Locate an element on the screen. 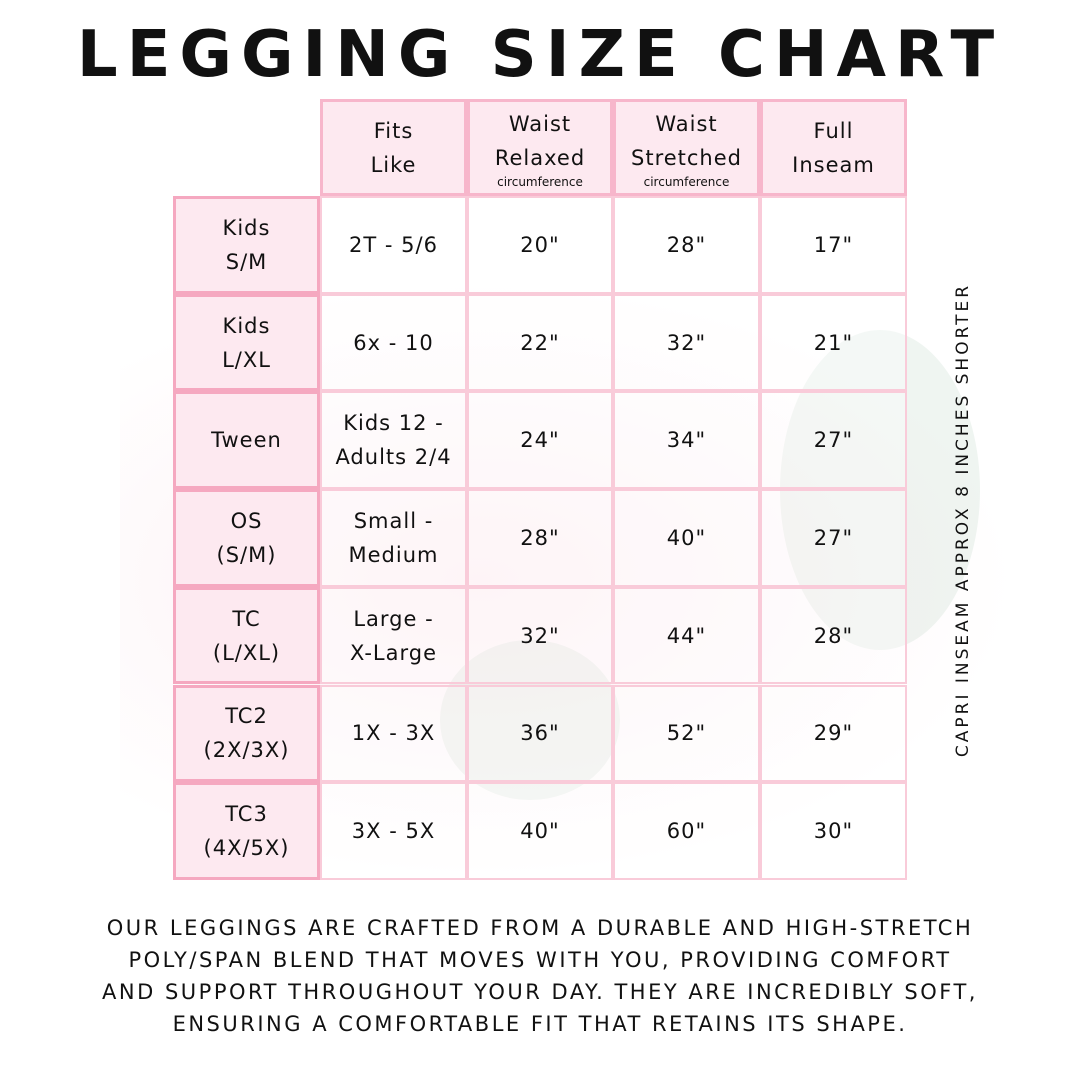  cell-relaxed: 22" is located at coordinates (540, 342).